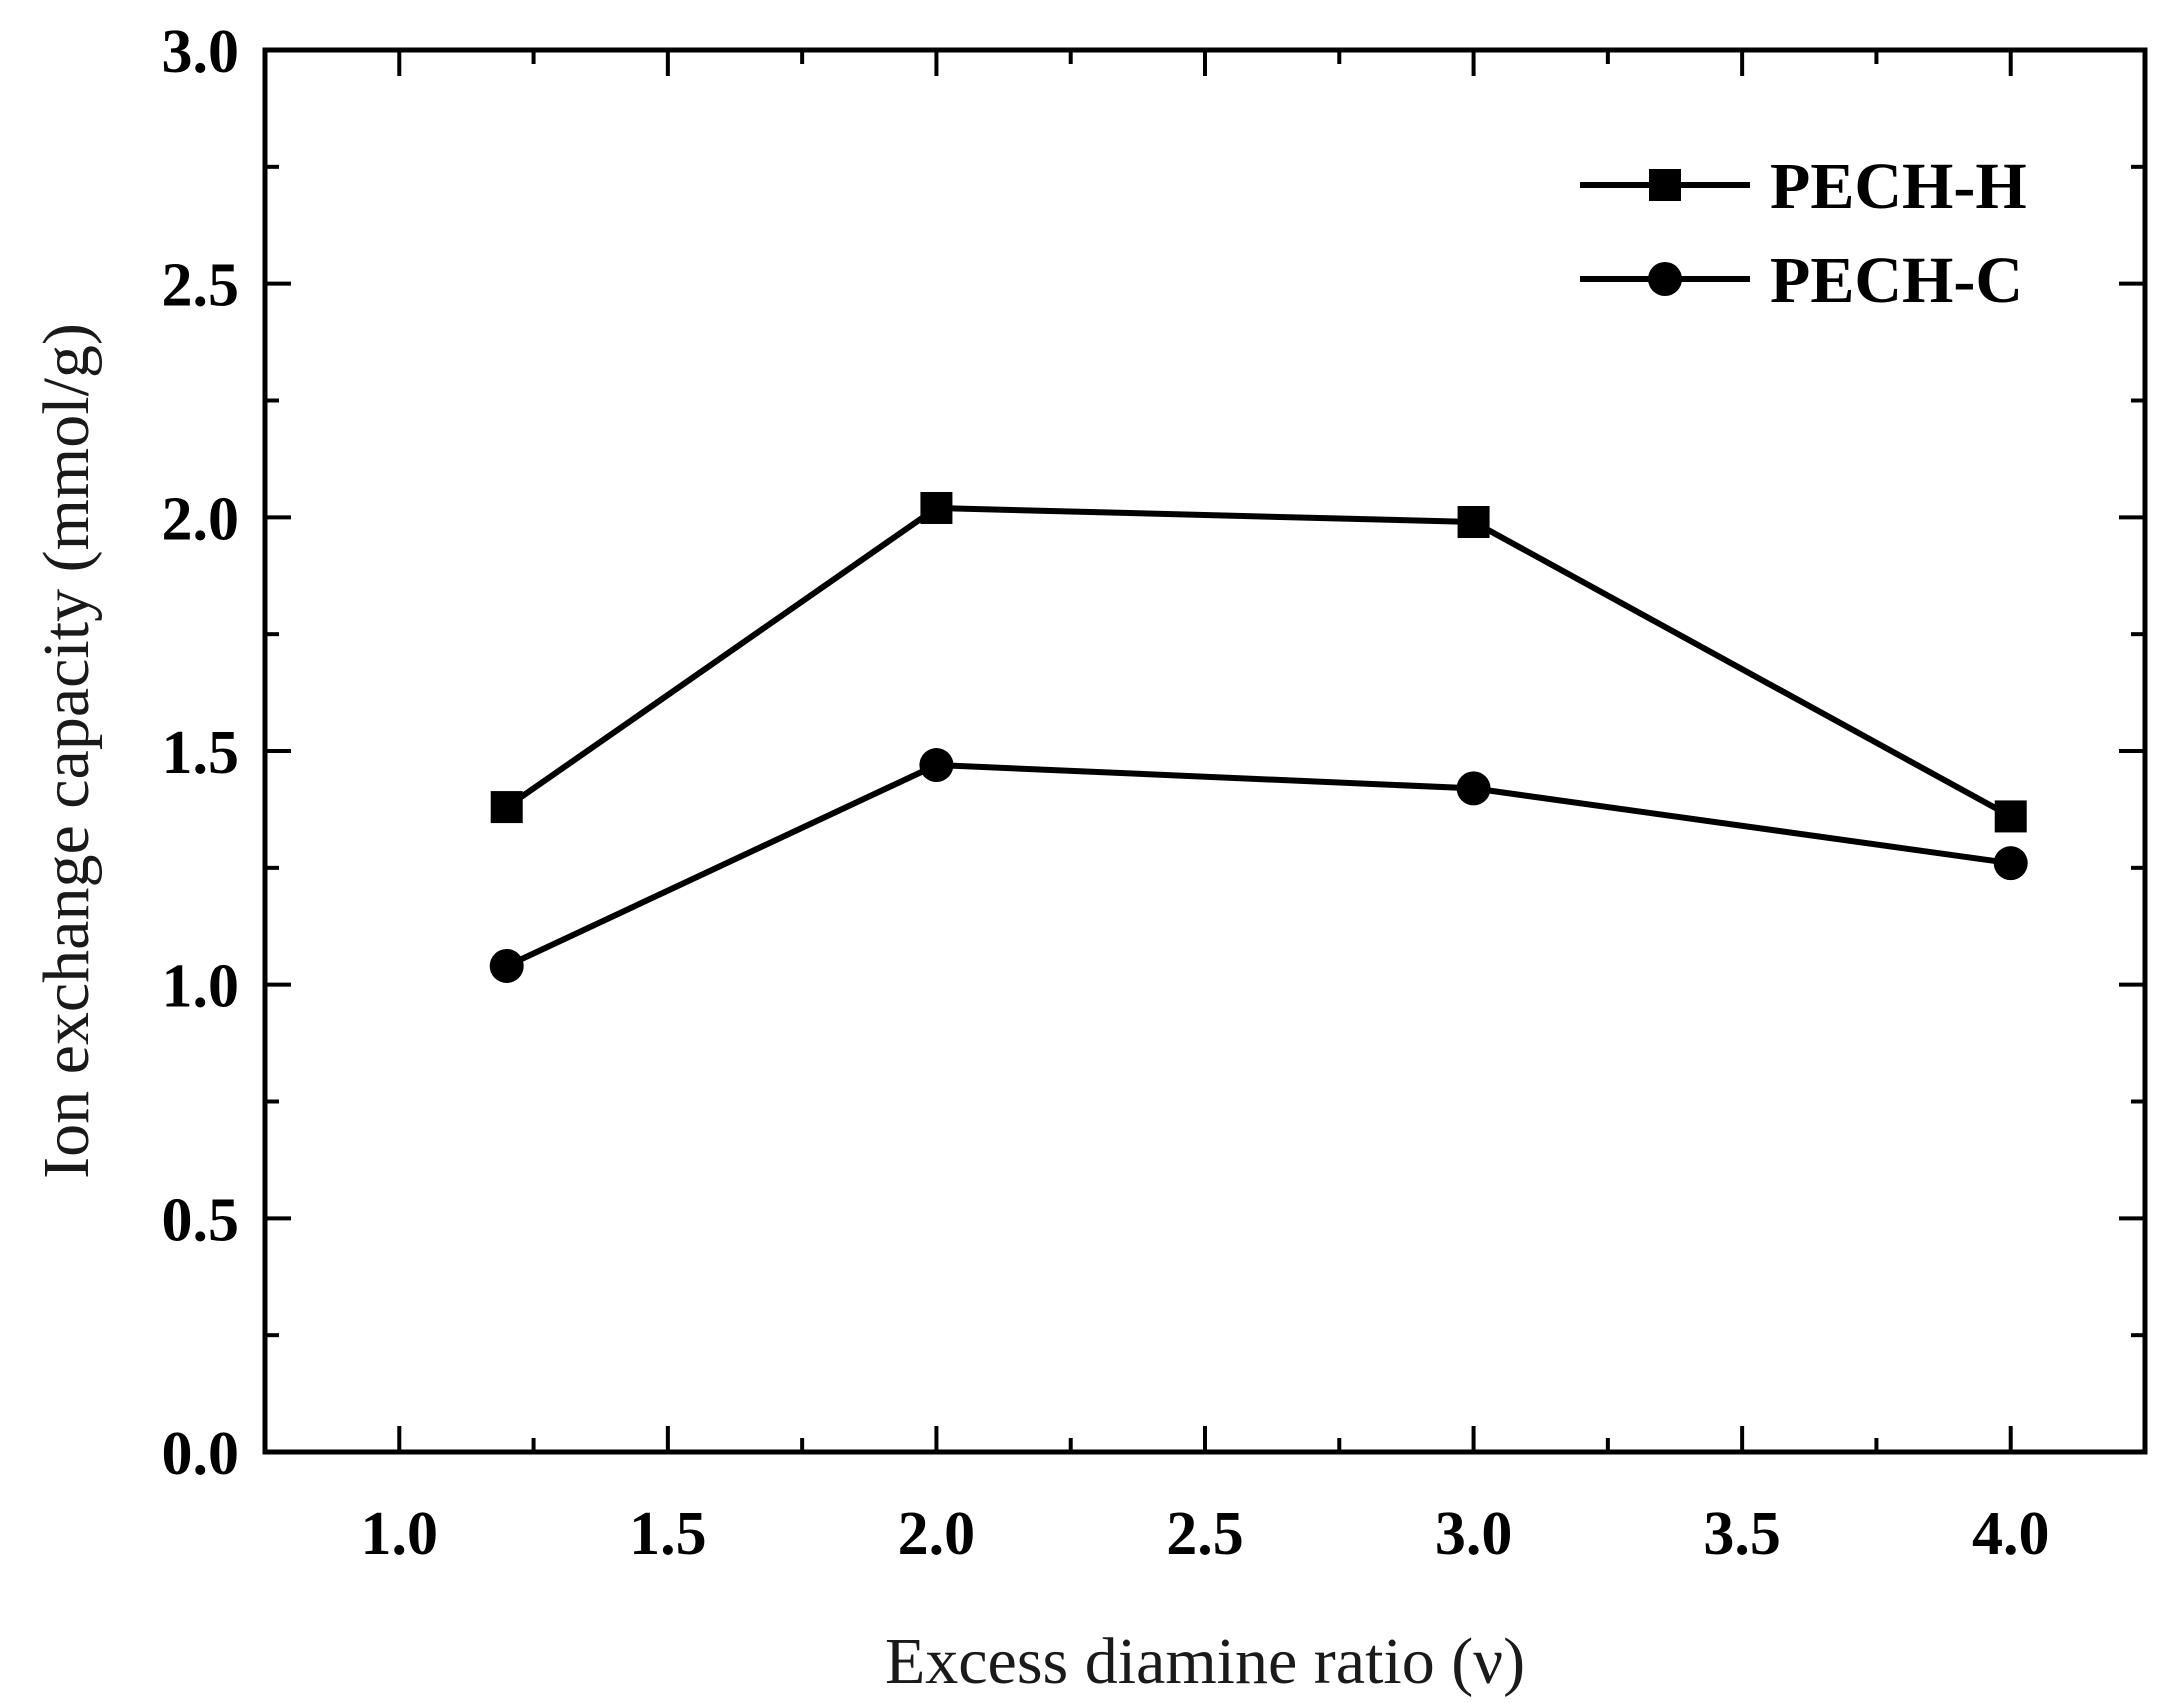 This screenshot has height=1703, width=2173. Describe the element at coordinates (668, 1534) in the screenshot. I see `x-tick-label: 1.5` at that location.